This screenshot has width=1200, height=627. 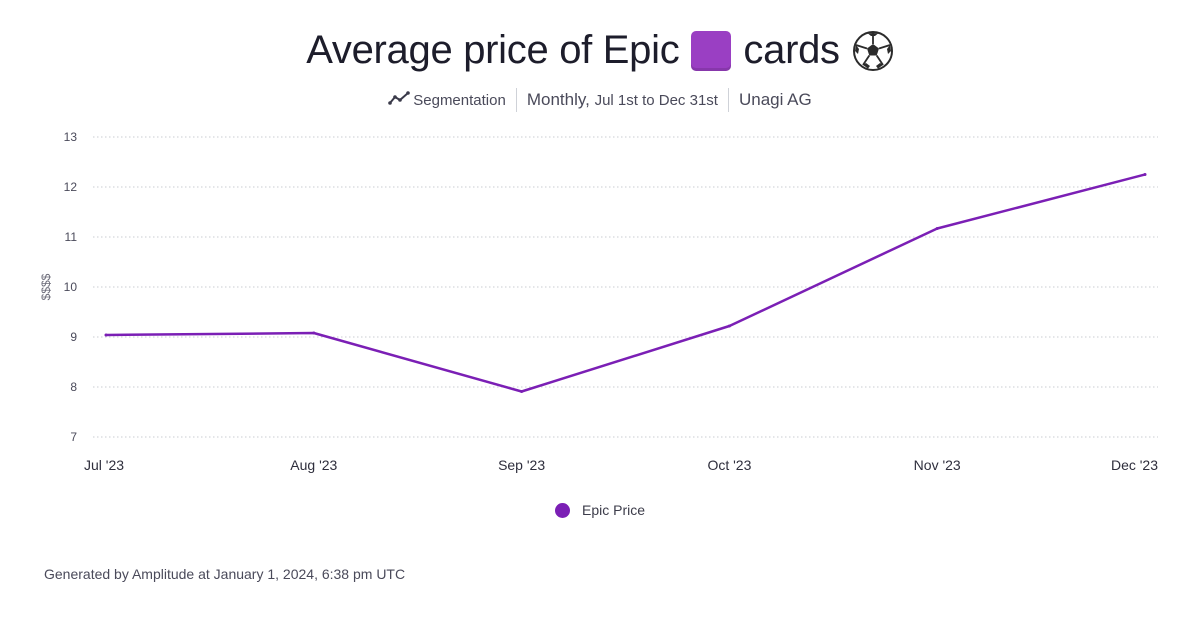 What do you see at coordinates (71, 237) in the screenshot?
I see `y-tick-label: 11` at bounding box center [71, 237].